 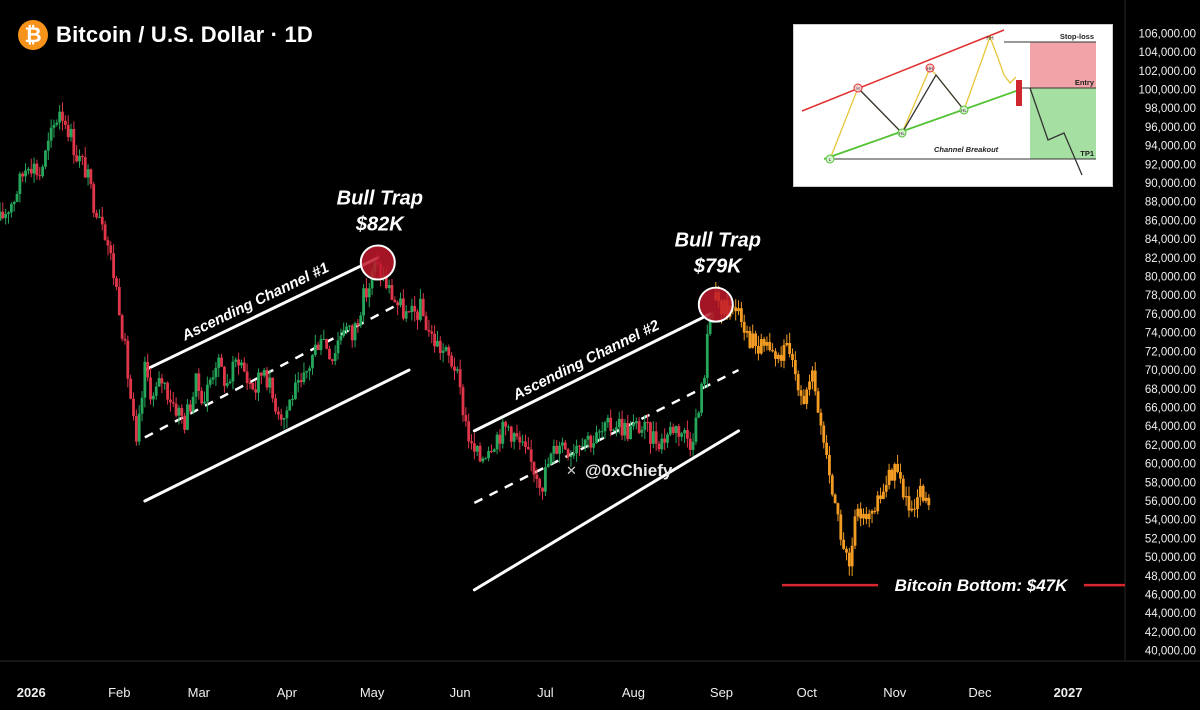 I want to click on inset-hl-label-2: HL, so click(x=964, y=110).